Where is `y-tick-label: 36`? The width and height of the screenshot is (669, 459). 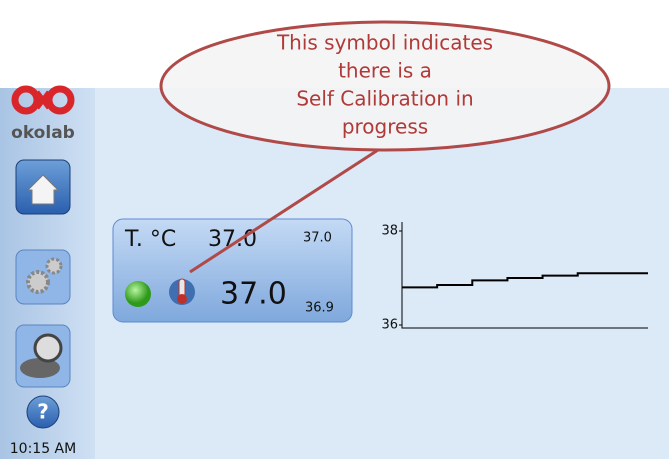 y-tick-label: 36 is located at coordinates (389, 325).